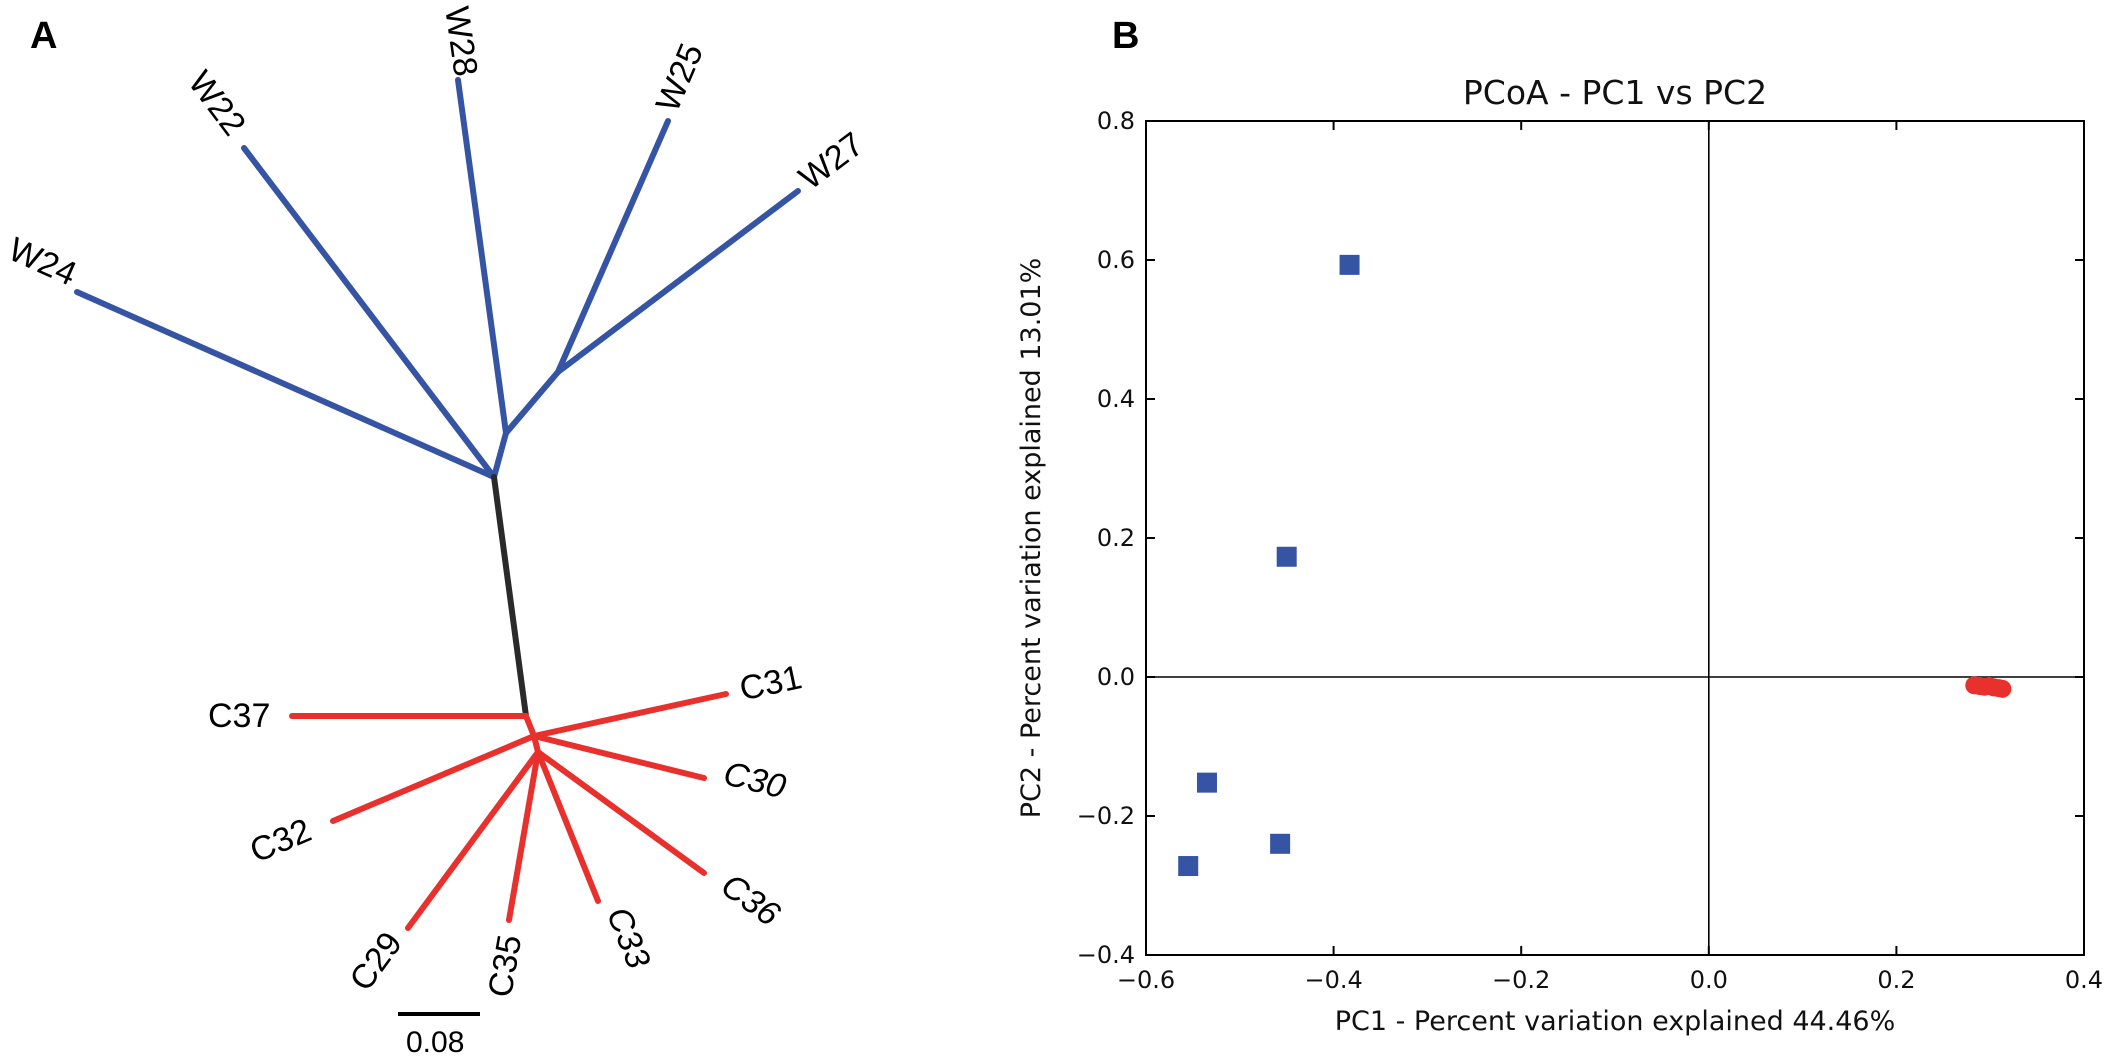  What do you see at coordinates (217, 103) in the screenshot?
I see `tip-label-w22: W22` at bounding box center [217, 103].